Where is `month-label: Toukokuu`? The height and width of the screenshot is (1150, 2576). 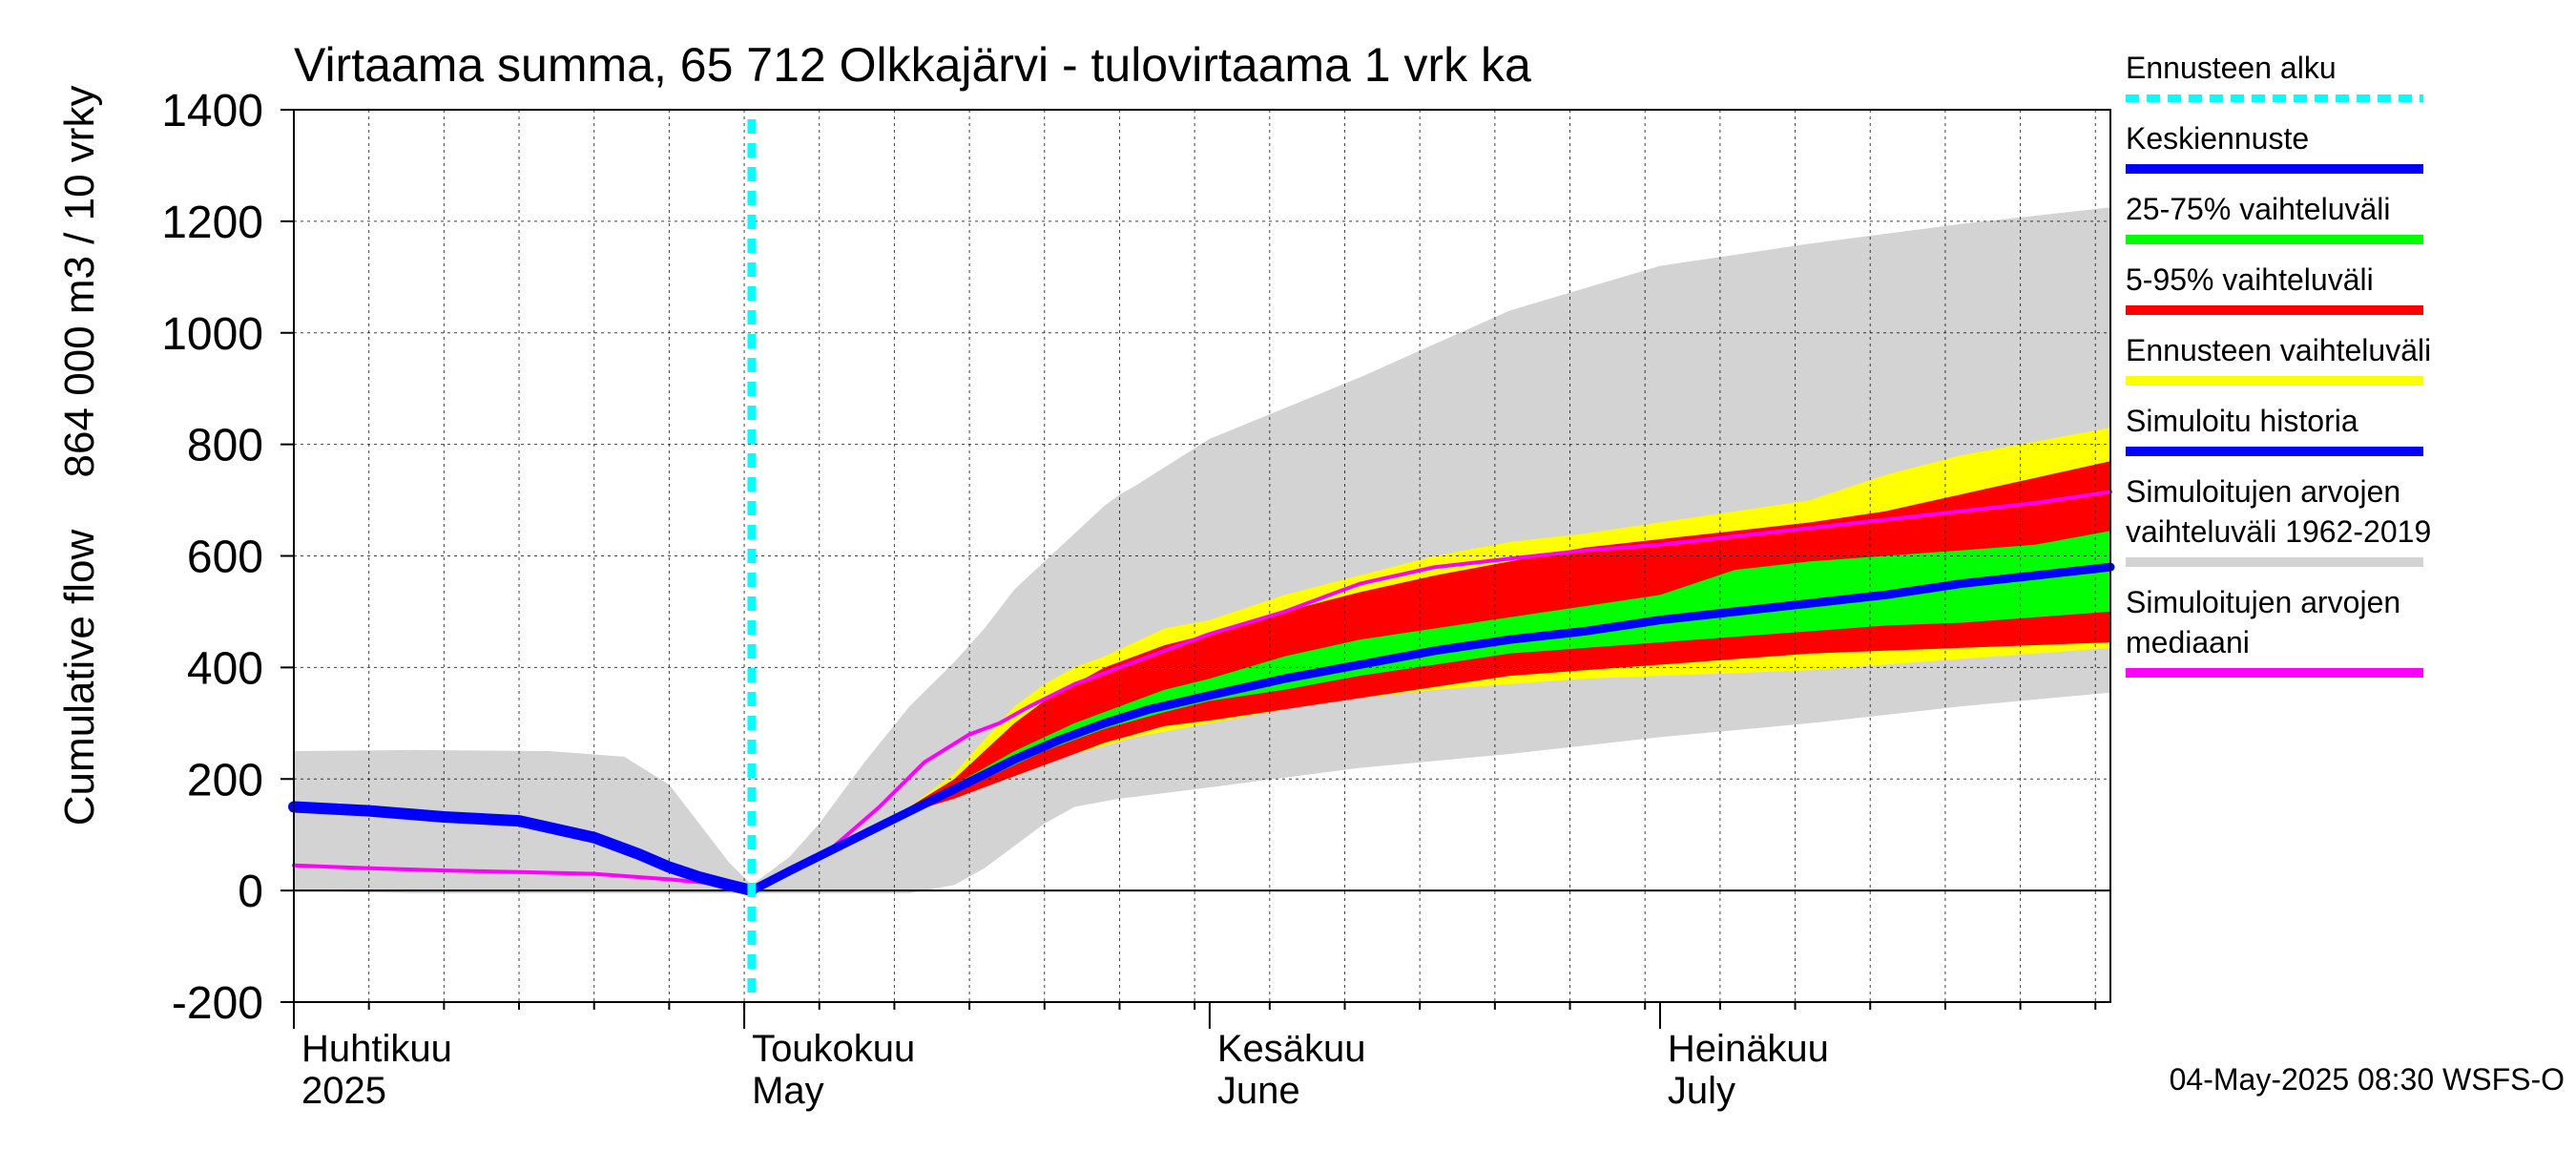
month-label: Toukokuu is located at coordinates (833, 1049).